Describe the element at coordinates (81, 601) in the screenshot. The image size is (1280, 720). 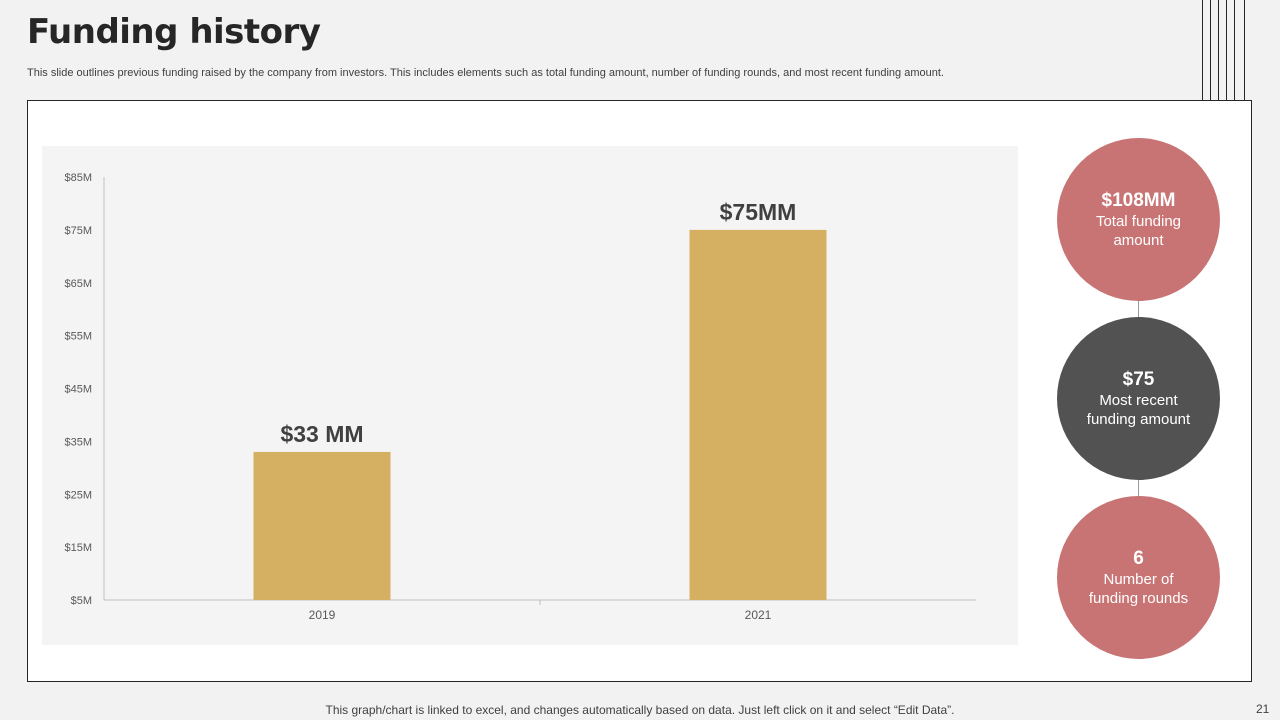
I see `y-tick-label: $5M` at that location.